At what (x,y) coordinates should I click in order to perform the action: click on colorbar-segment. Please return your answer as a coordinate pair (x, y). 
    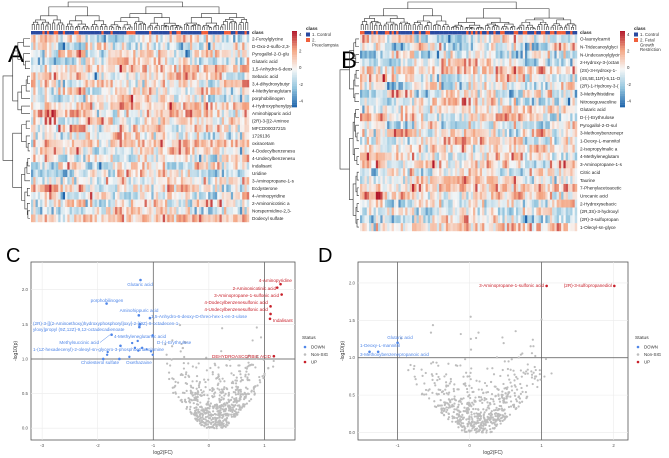
    Looking at the image, I should click on (294, 47).